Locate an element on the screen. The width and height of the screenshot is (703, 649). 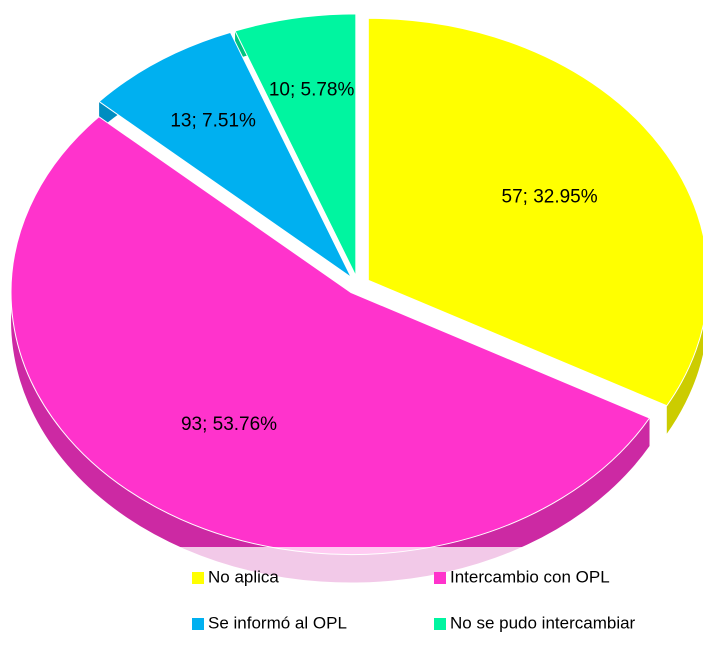
data-label: 93; 53.76% is located at coordinates (229, 424).